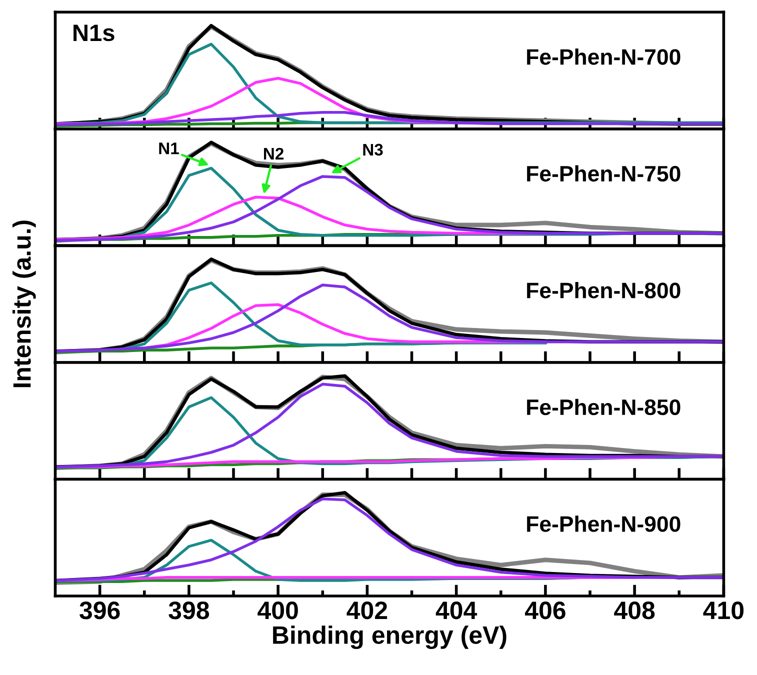 The height and width of the screenshot is (675, 757). I want to click on x-tick-label: 402, so click(367, 611).